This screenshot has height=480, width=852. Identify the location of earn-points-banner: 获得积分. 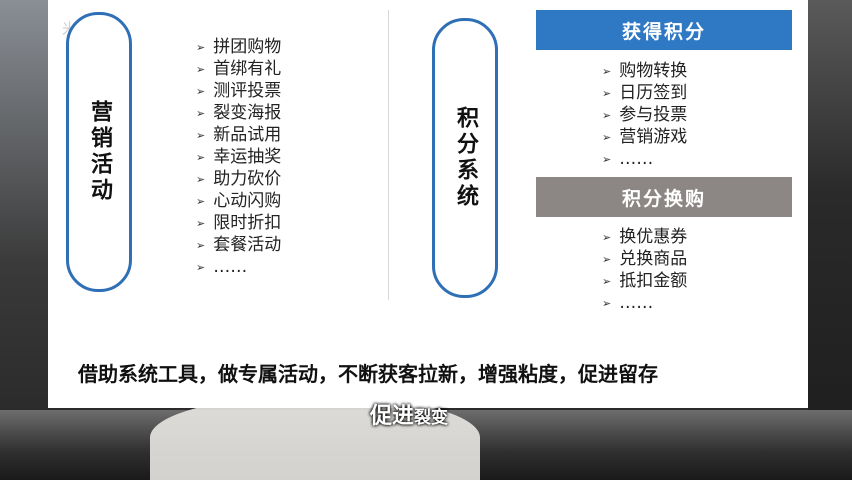
(664, 30).